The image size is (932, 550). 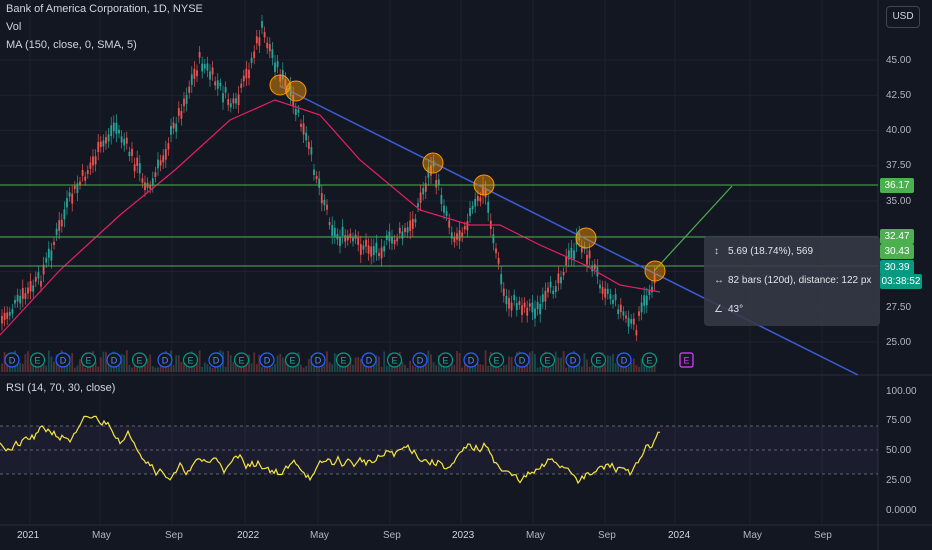 What do you see at coordinates (104, 9) in the screenshot?
I see `symbol-title: Bank of America Corporation, 1D, NYSE` at bounding box center [104, 9].